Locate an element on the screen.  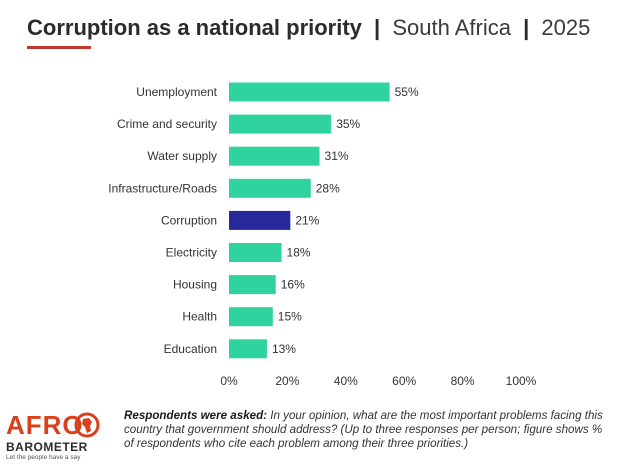
category-label-crime-and-security: Crime and security is located at coordinates (167, 124).